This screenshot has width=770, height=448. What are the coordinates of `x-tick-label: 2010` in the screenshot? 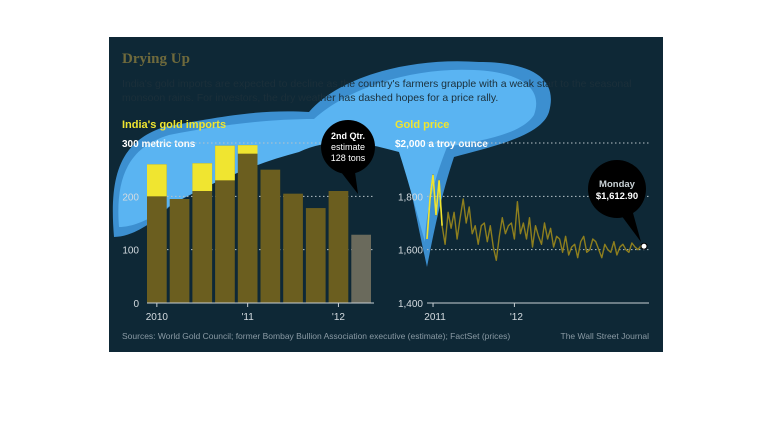 It's located at (157, 317).